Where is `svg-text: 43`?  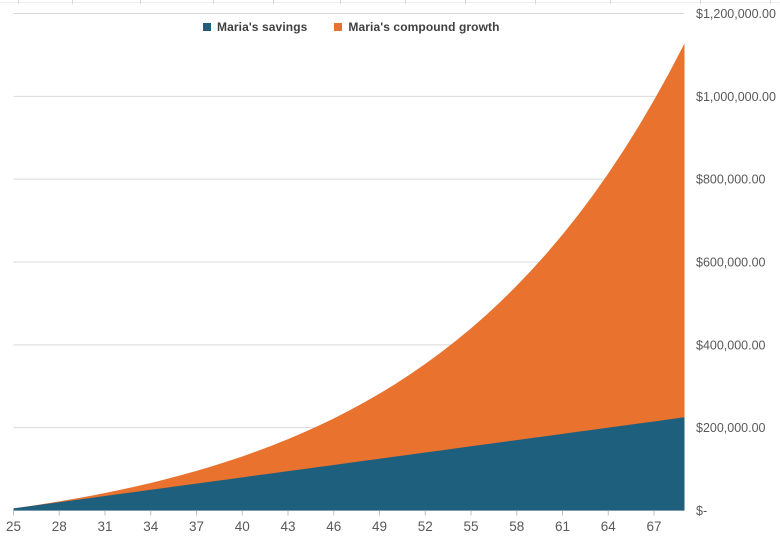
svg-text: 43 is located at coordinates (287, 526).